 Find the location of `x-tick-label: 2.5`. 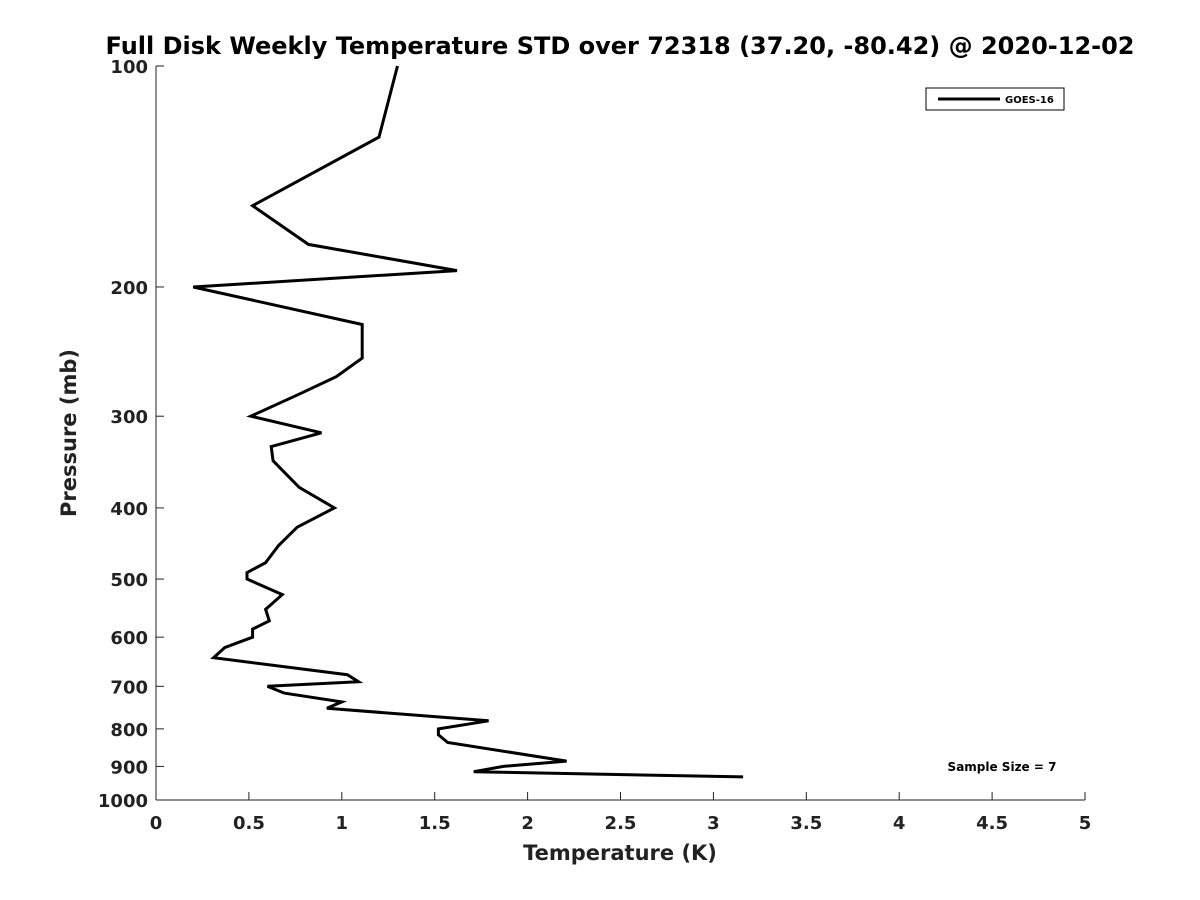

x-tick-label: 2.5 is located at coordinates (621, 823).